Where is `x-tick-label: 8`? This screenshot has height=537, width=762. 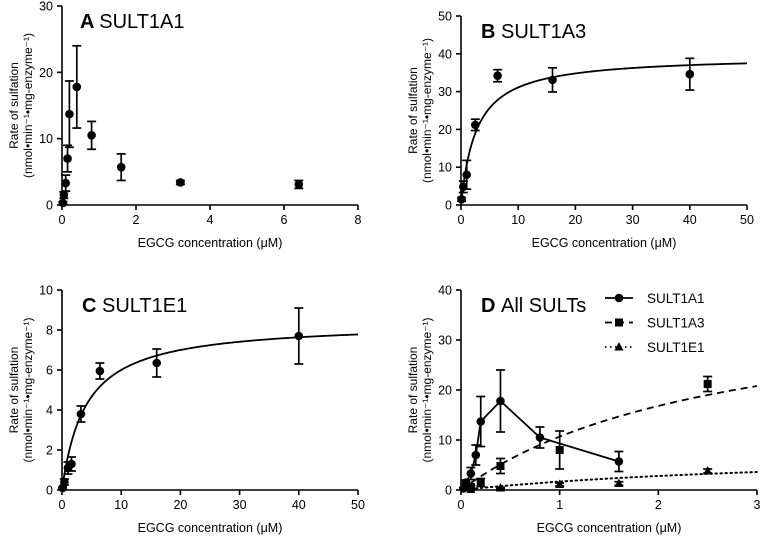
x-tick-label: 8 is located at coordinates (358, 220).